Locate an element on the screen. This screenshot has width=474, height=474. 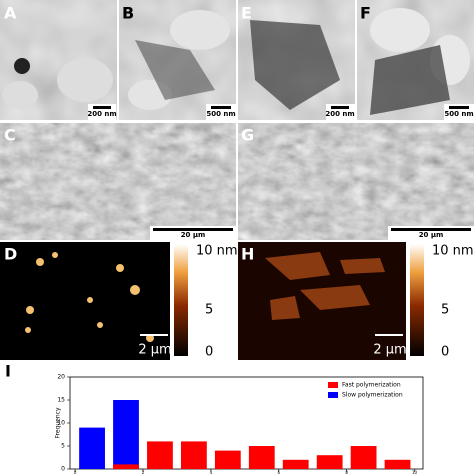
y-tick-label: 0 is located at coordinates (63, 469).